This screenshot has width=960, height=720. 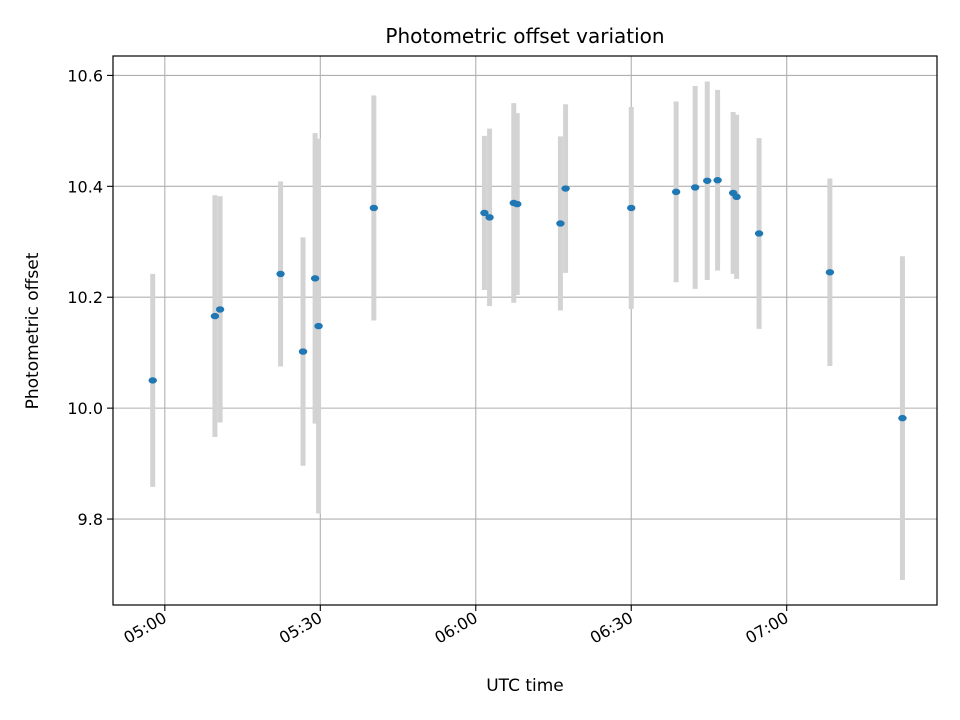 I want to click on y-tick-label: 9.8, so click(x=90, y=519).